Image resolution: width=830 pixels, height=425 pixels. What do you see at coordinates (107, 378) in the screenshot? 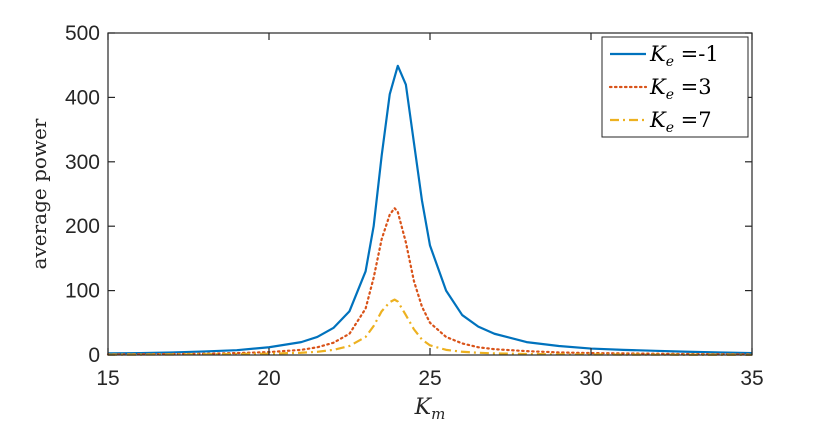
I see `x-tick-label: 15` at bounding box center [107, 378].